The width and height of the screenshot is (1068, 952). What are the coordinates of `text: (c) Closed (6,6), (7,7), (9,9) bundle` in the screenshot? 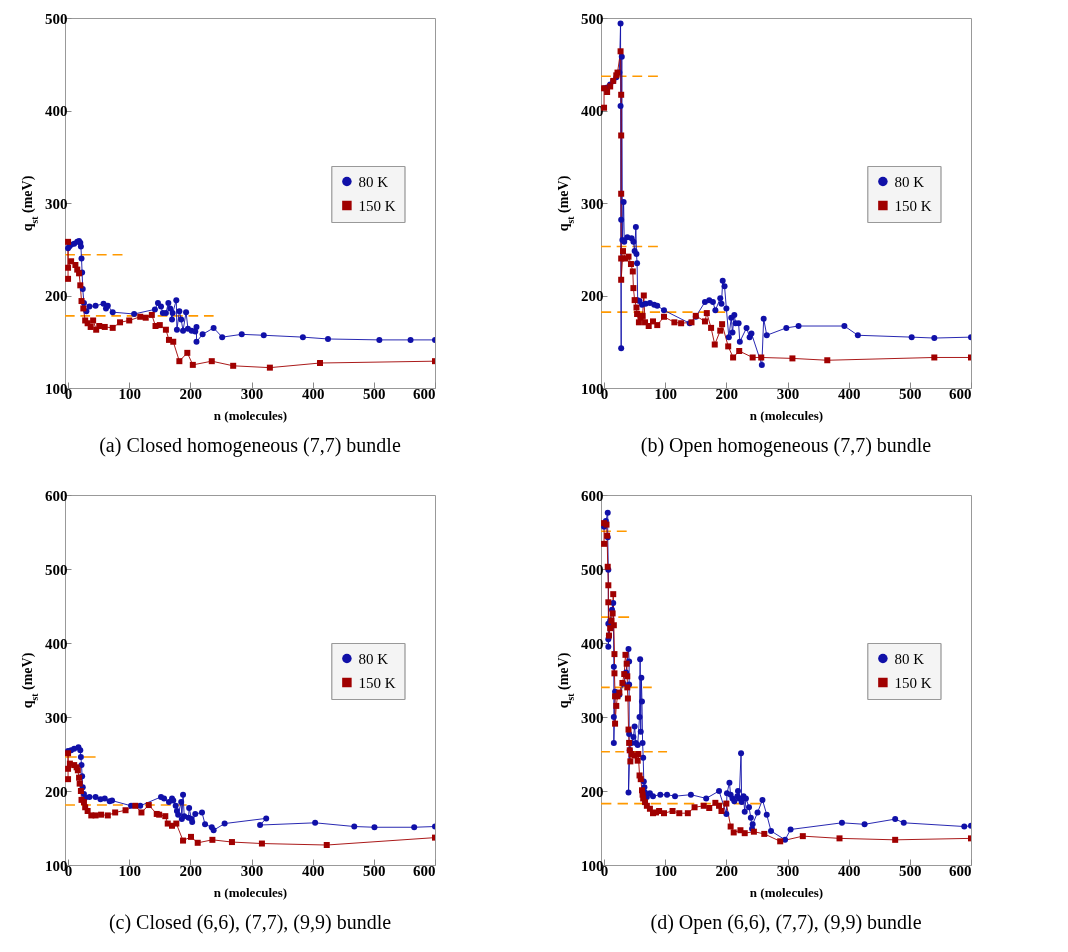 It's located at (250, 922).